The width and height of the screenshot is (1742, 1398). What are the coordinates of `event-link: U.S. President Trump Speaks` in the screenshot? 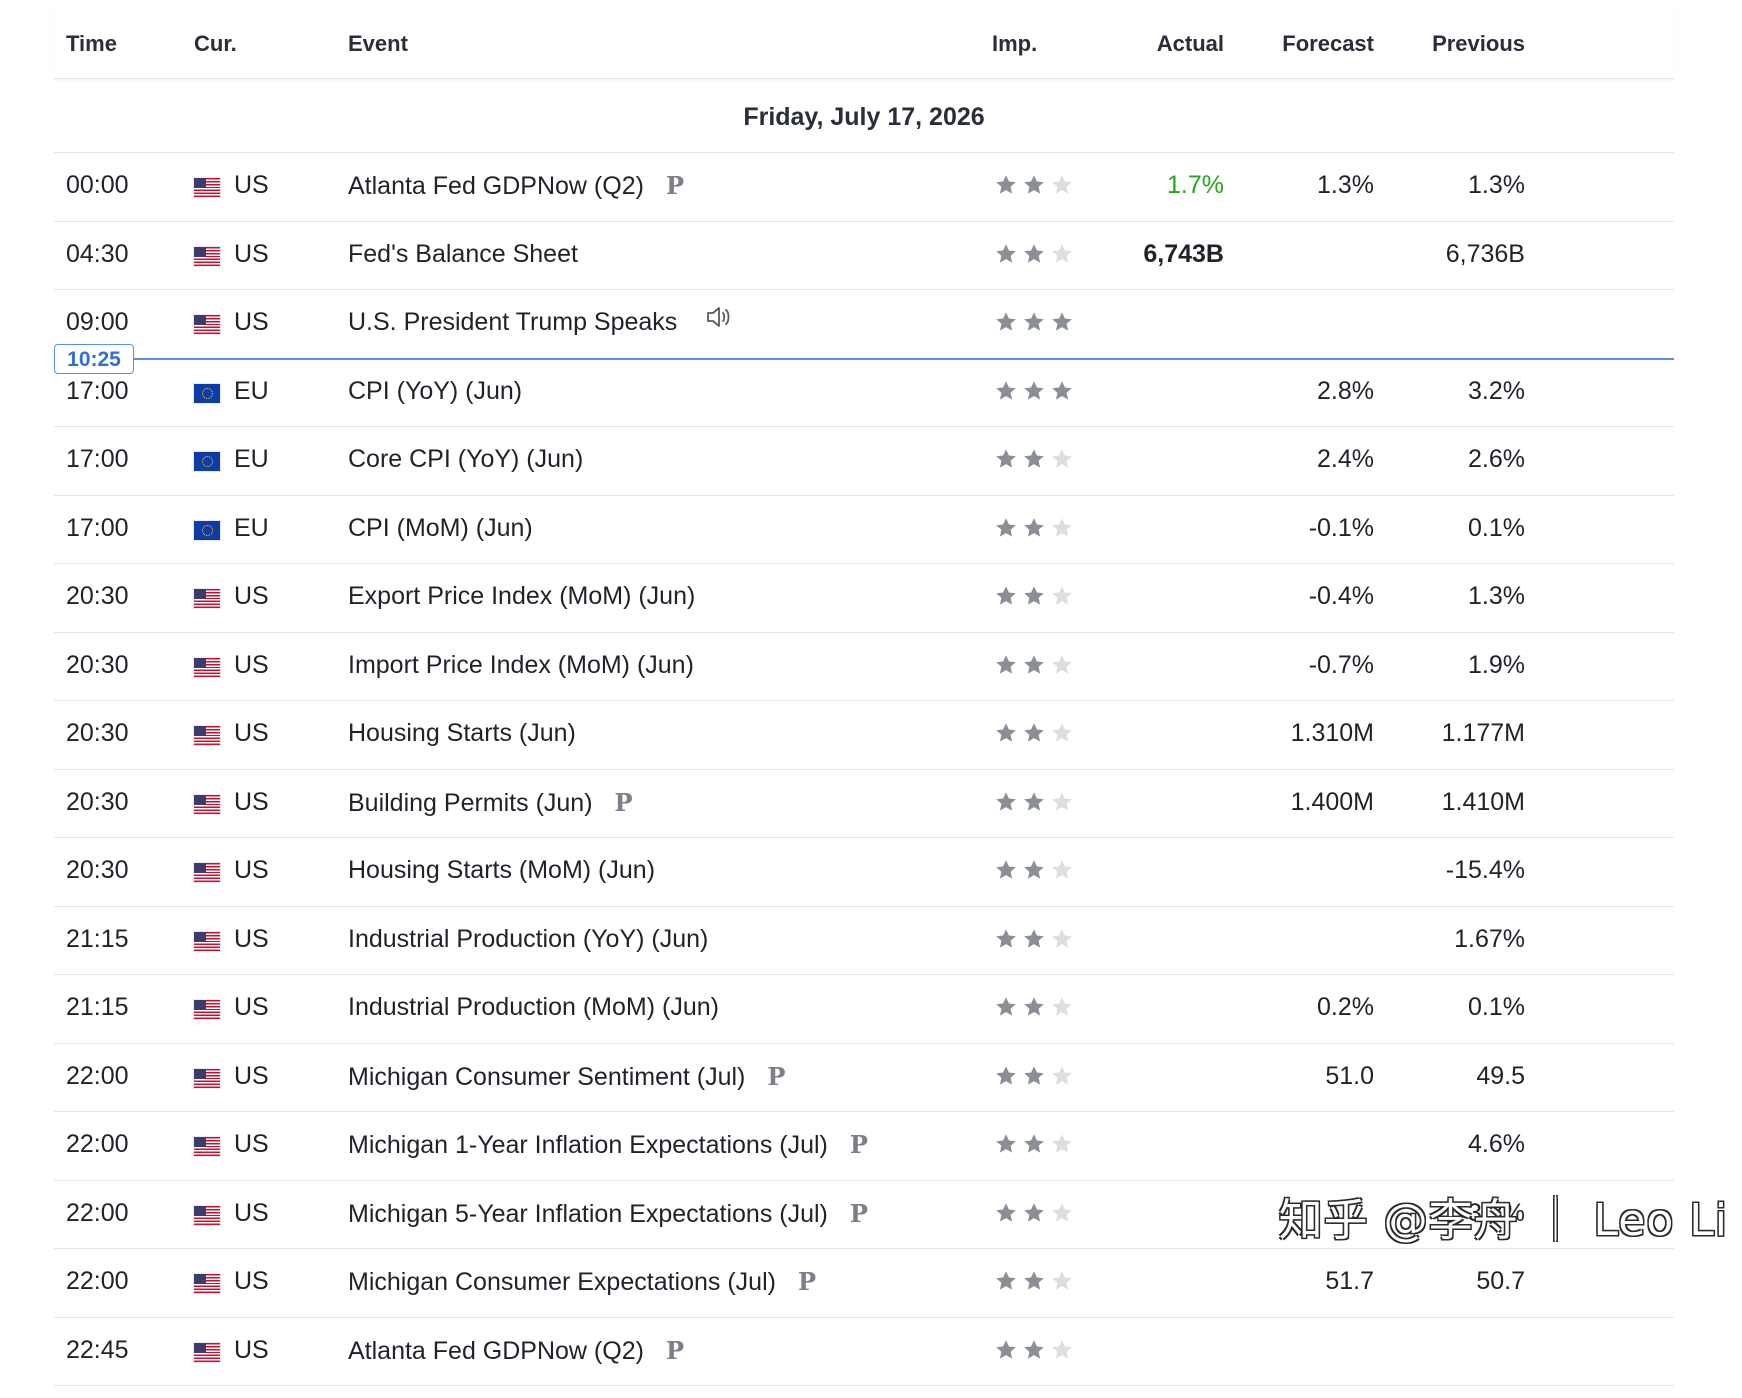 It's located at (540, 321).